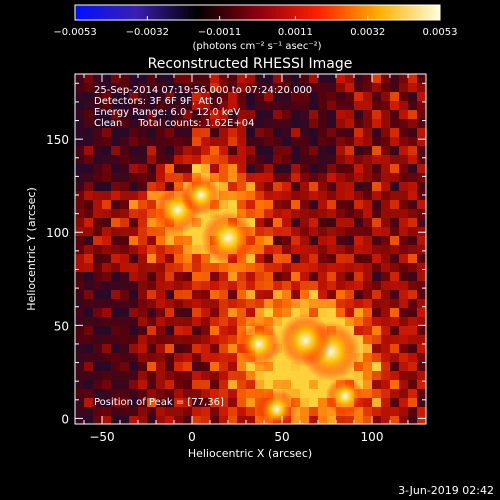  I want to click on colorbar-tick-label: −0.0053, so click(74, 32).